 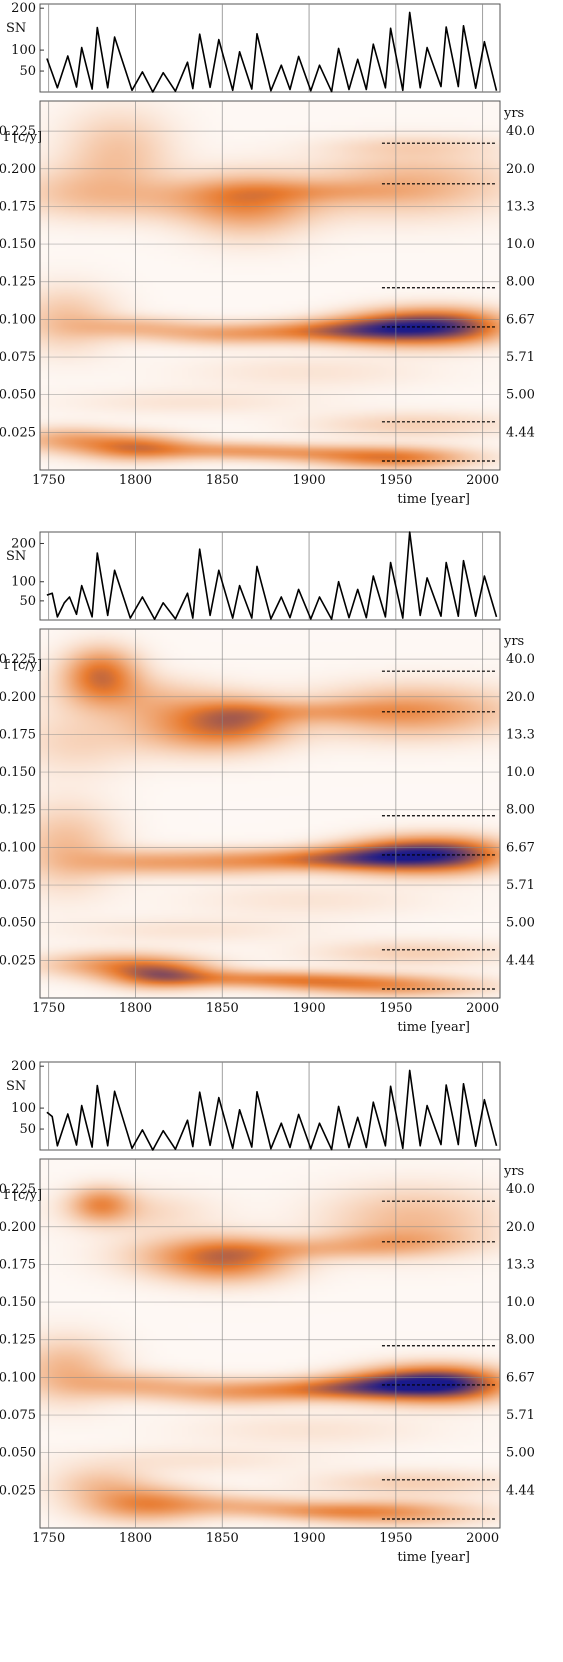 I want to click on sn-frame, so click(x=270, y=48).